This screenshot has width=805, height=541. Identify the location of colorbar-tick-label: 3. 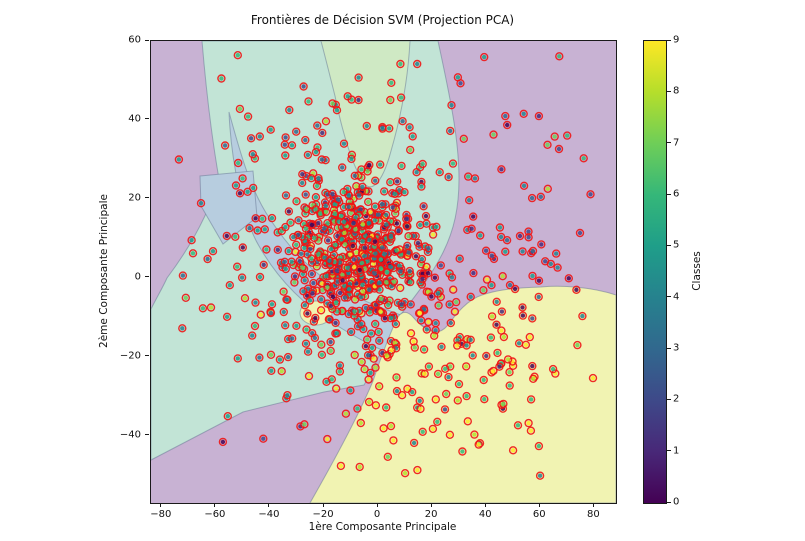
(676, 348).